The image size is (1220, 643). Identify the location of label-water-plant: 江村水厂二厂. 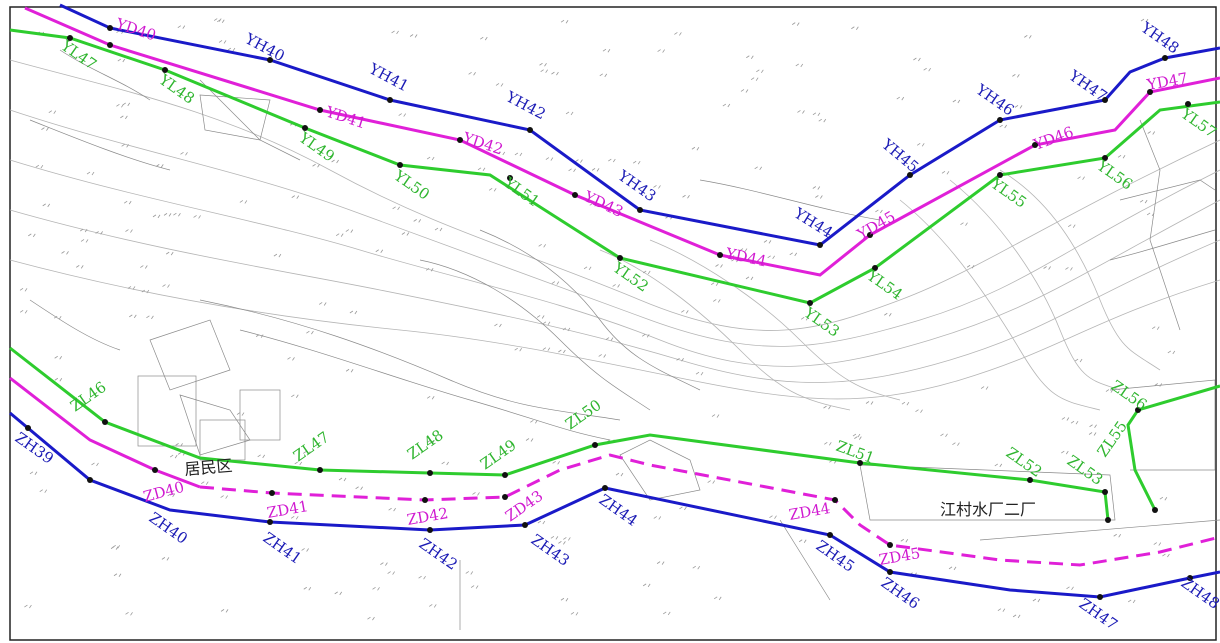
(988, 509).